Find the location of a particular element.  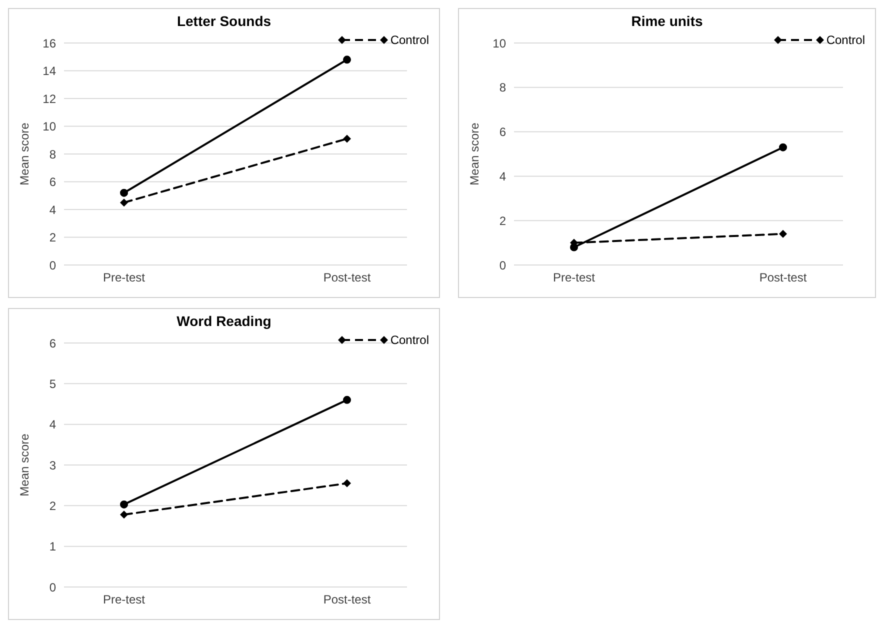

chart-title: Word Reading is located at coordinates (224, 321).